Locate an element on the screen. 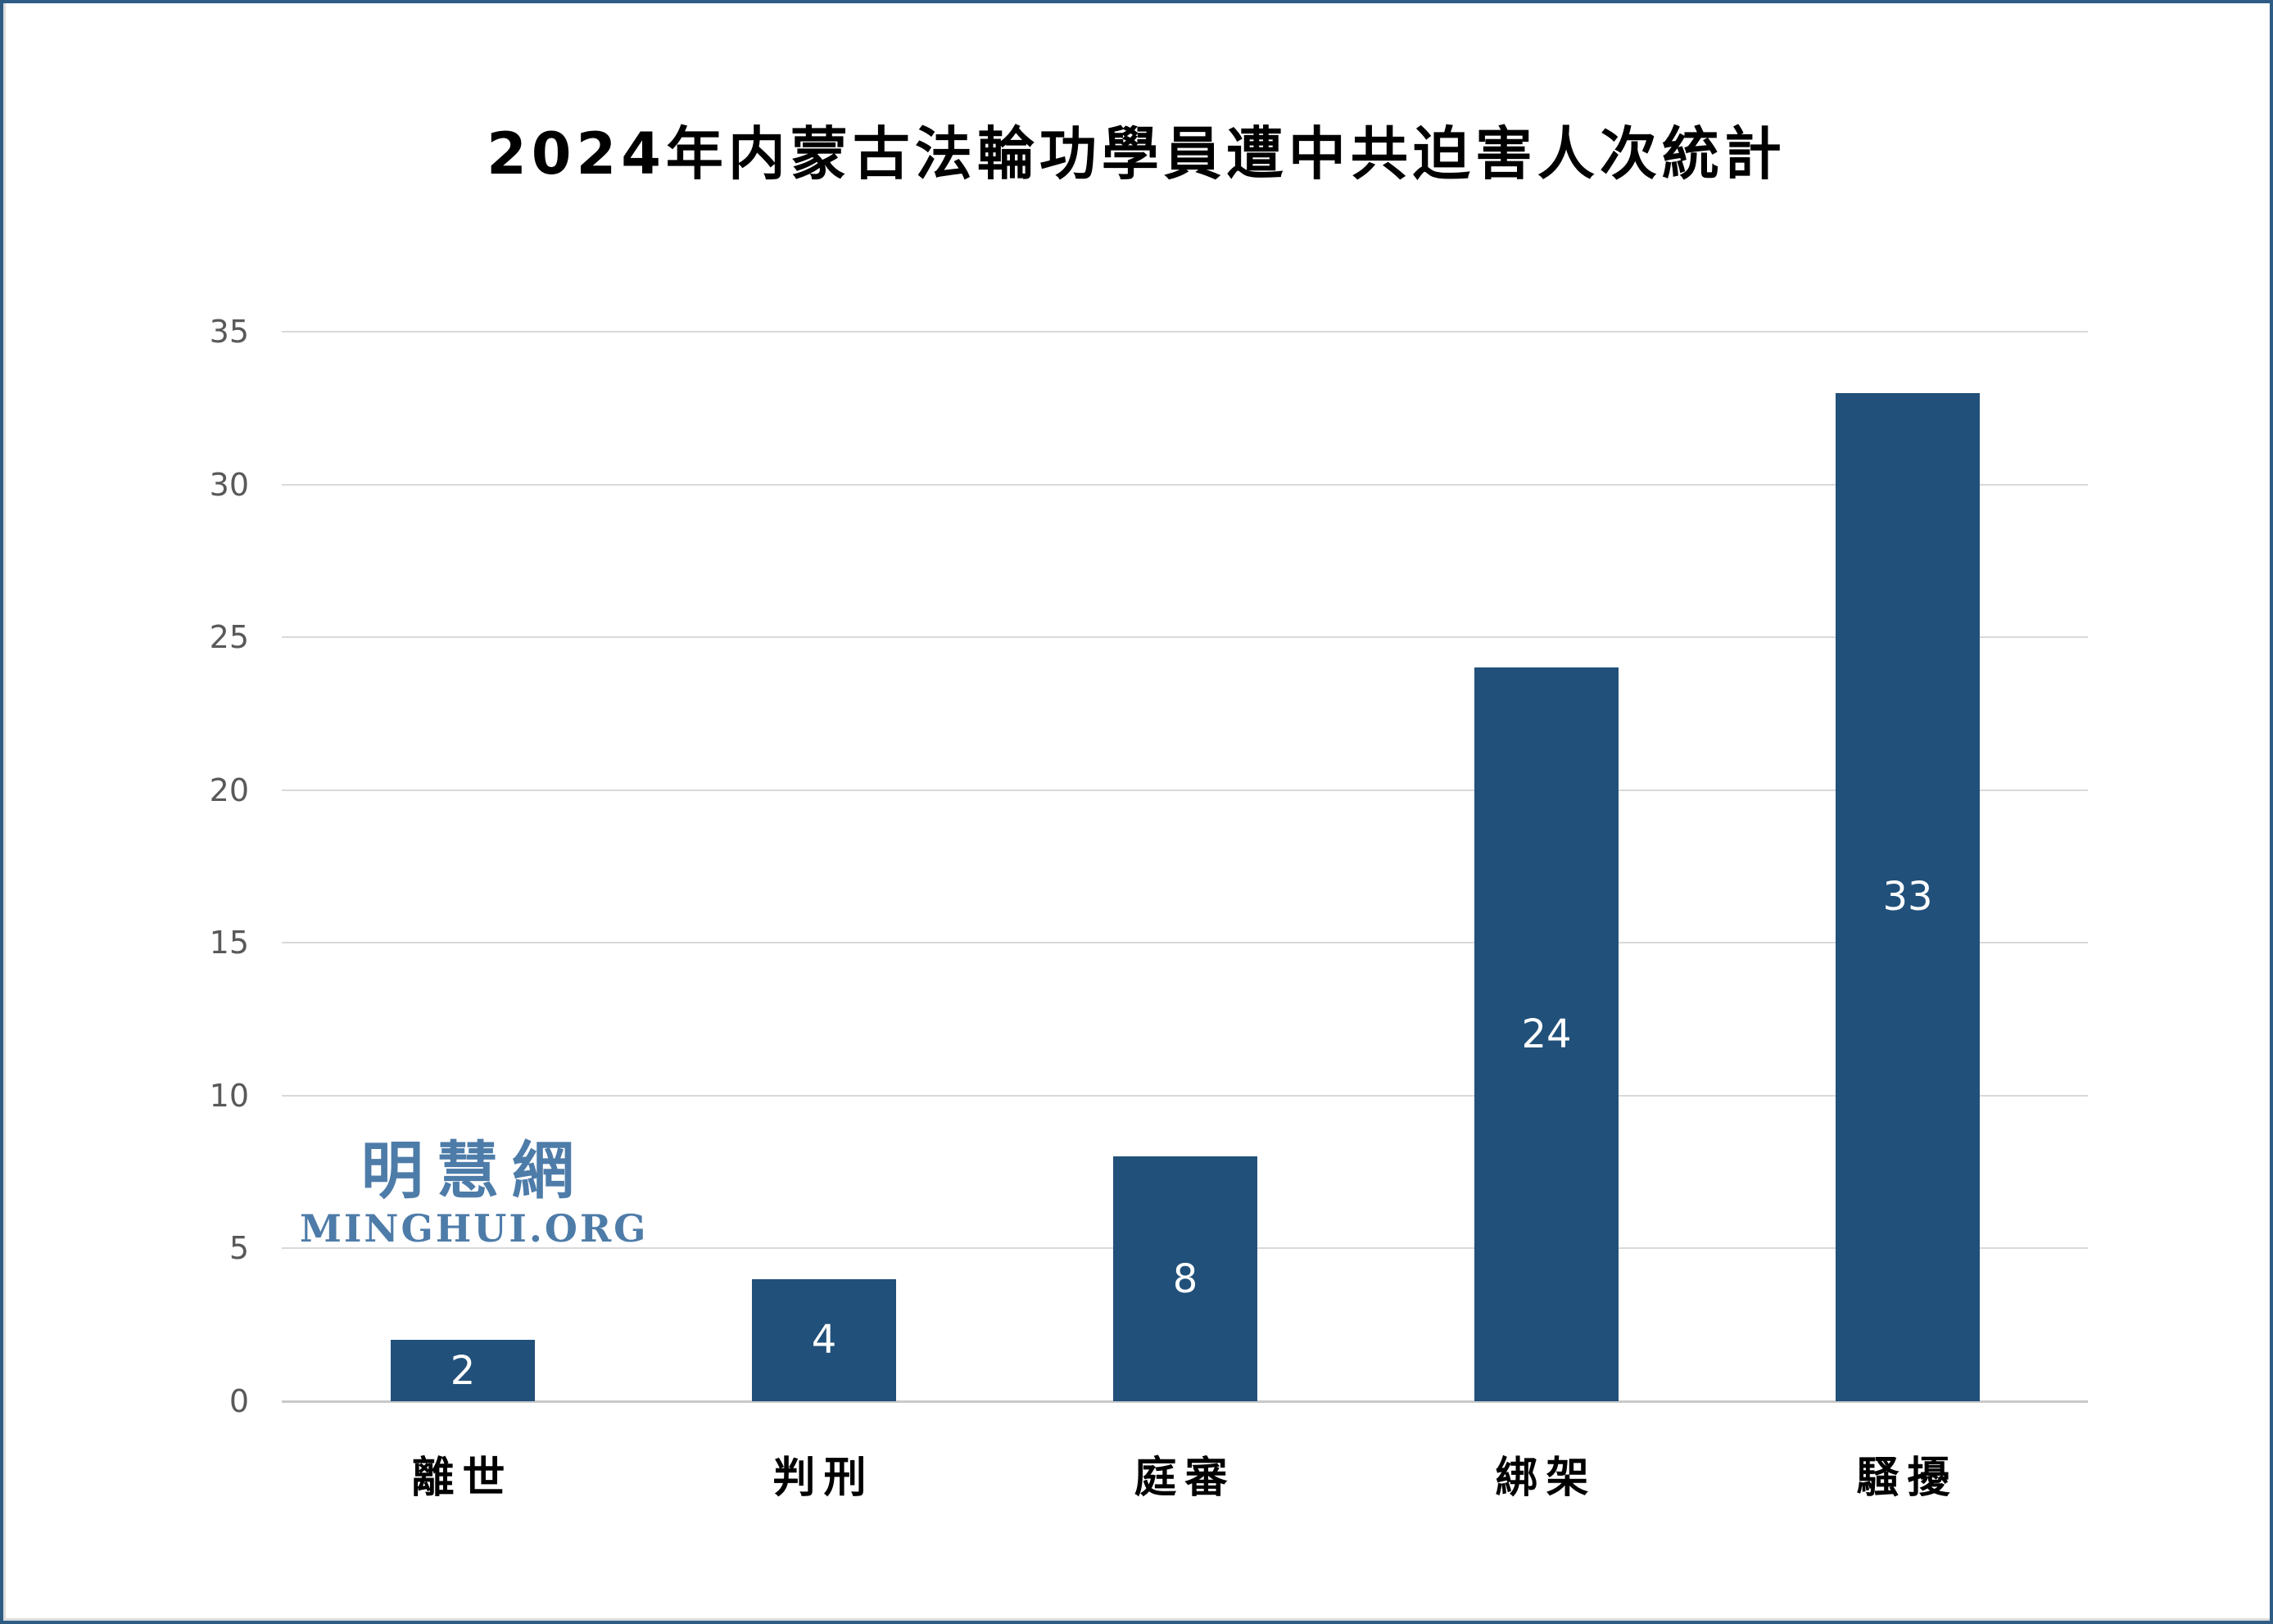 This screenshot has height=1624, width=2273. y-axis-tick-label: 0 is located at coordinates (239, 1401).